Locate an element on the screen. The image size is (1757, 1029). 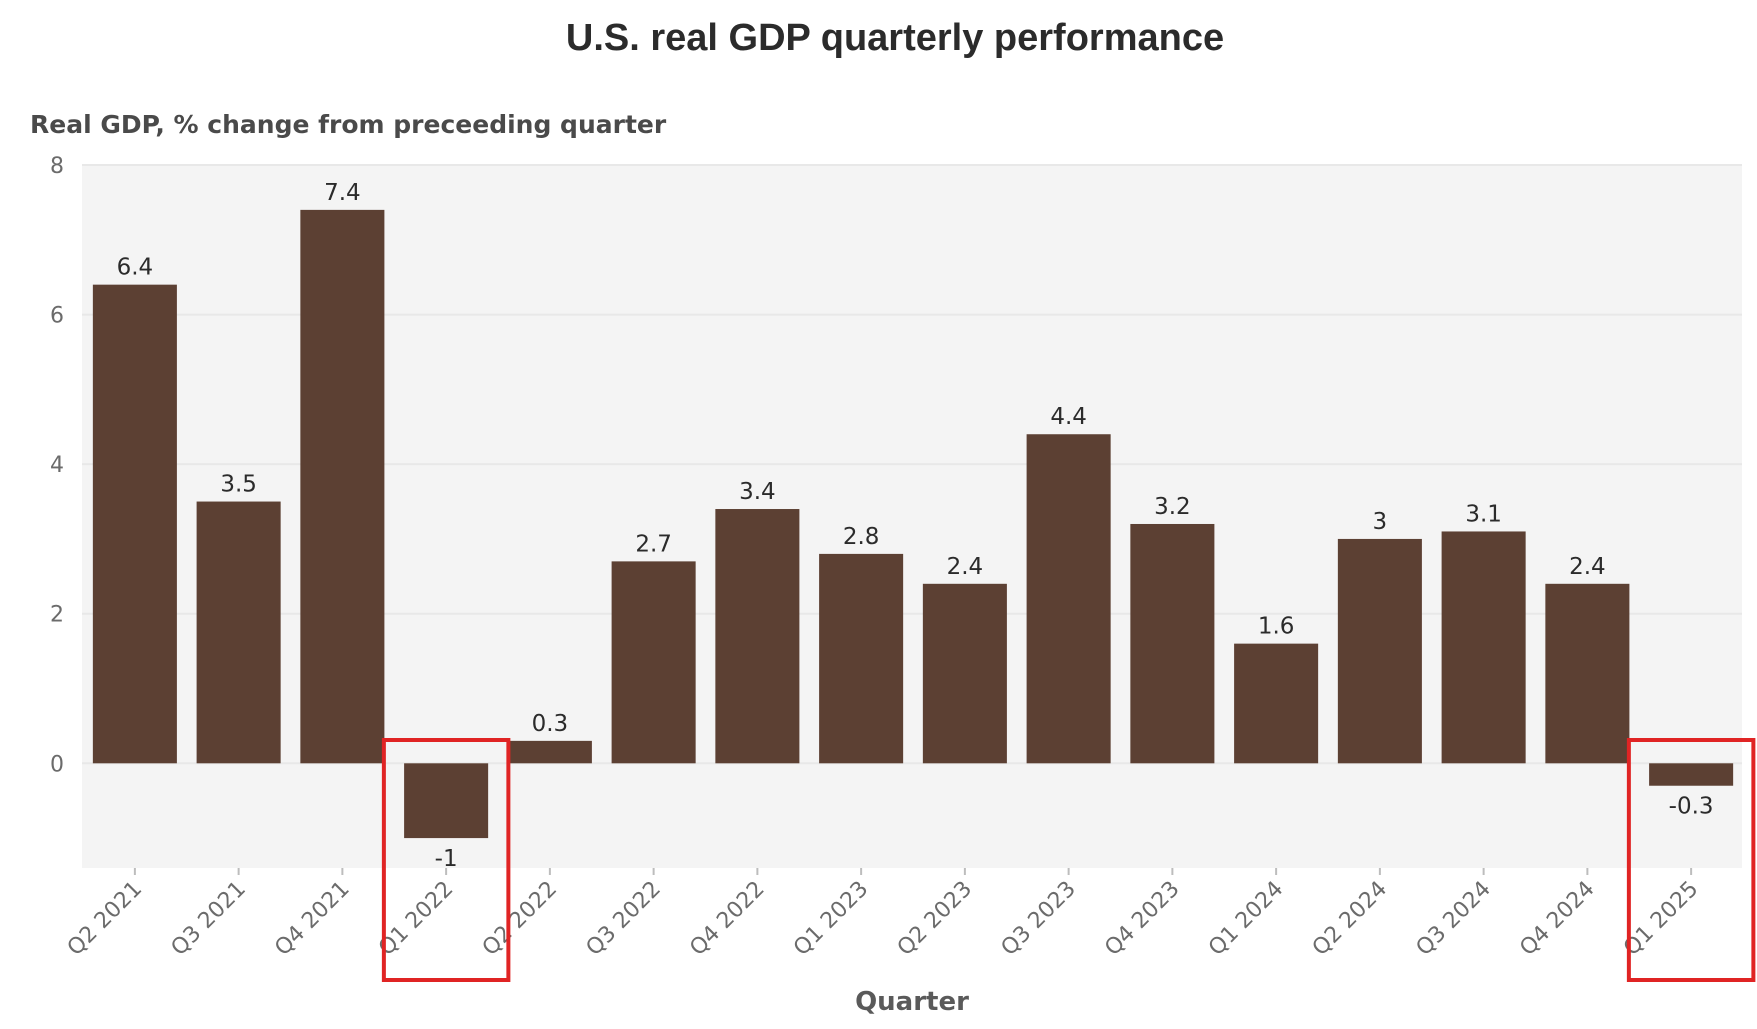
x-tick-label: Q1 2023 is located at coordinates (831, 919).